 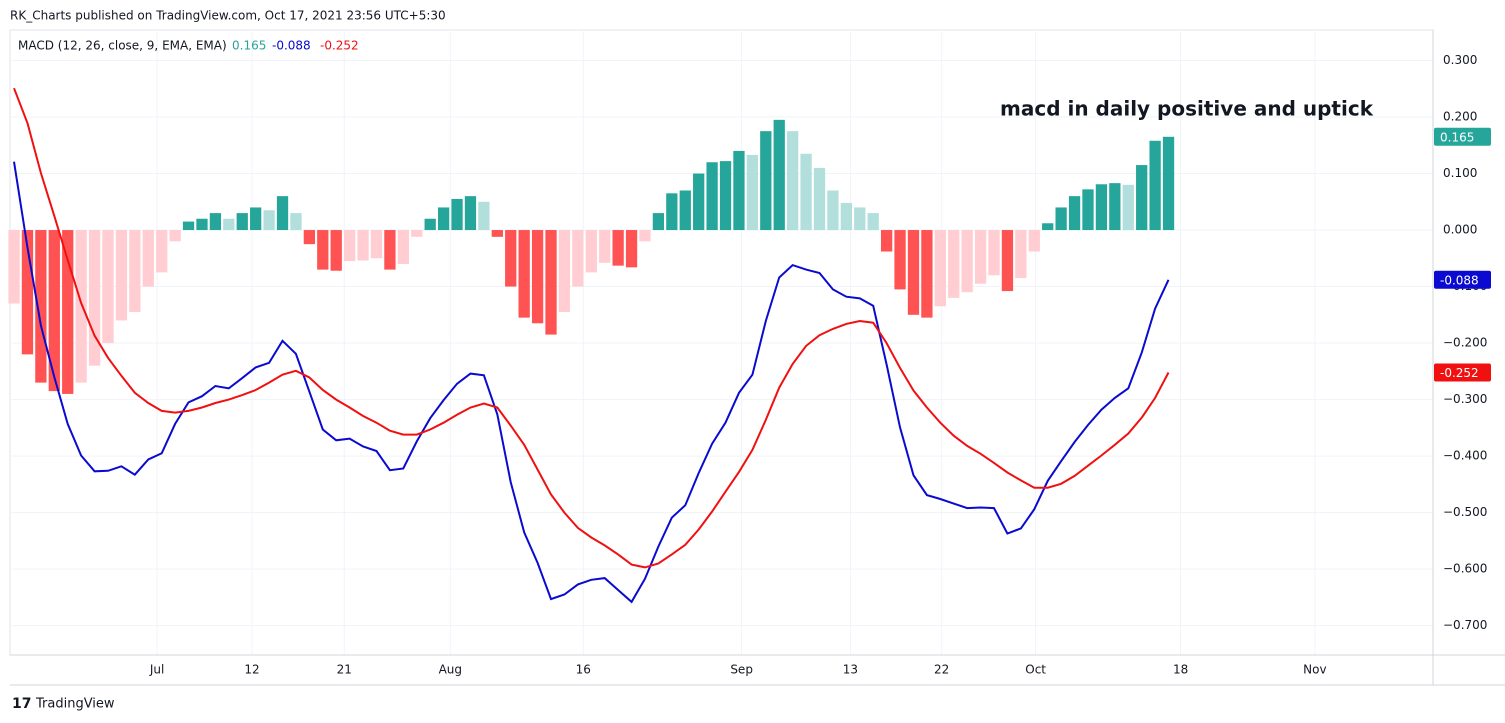 What do you see at coordinates (1465, 456) in the screenshot?
I see `y-tick-label: −0.400` at bounding box center [1465, 456].